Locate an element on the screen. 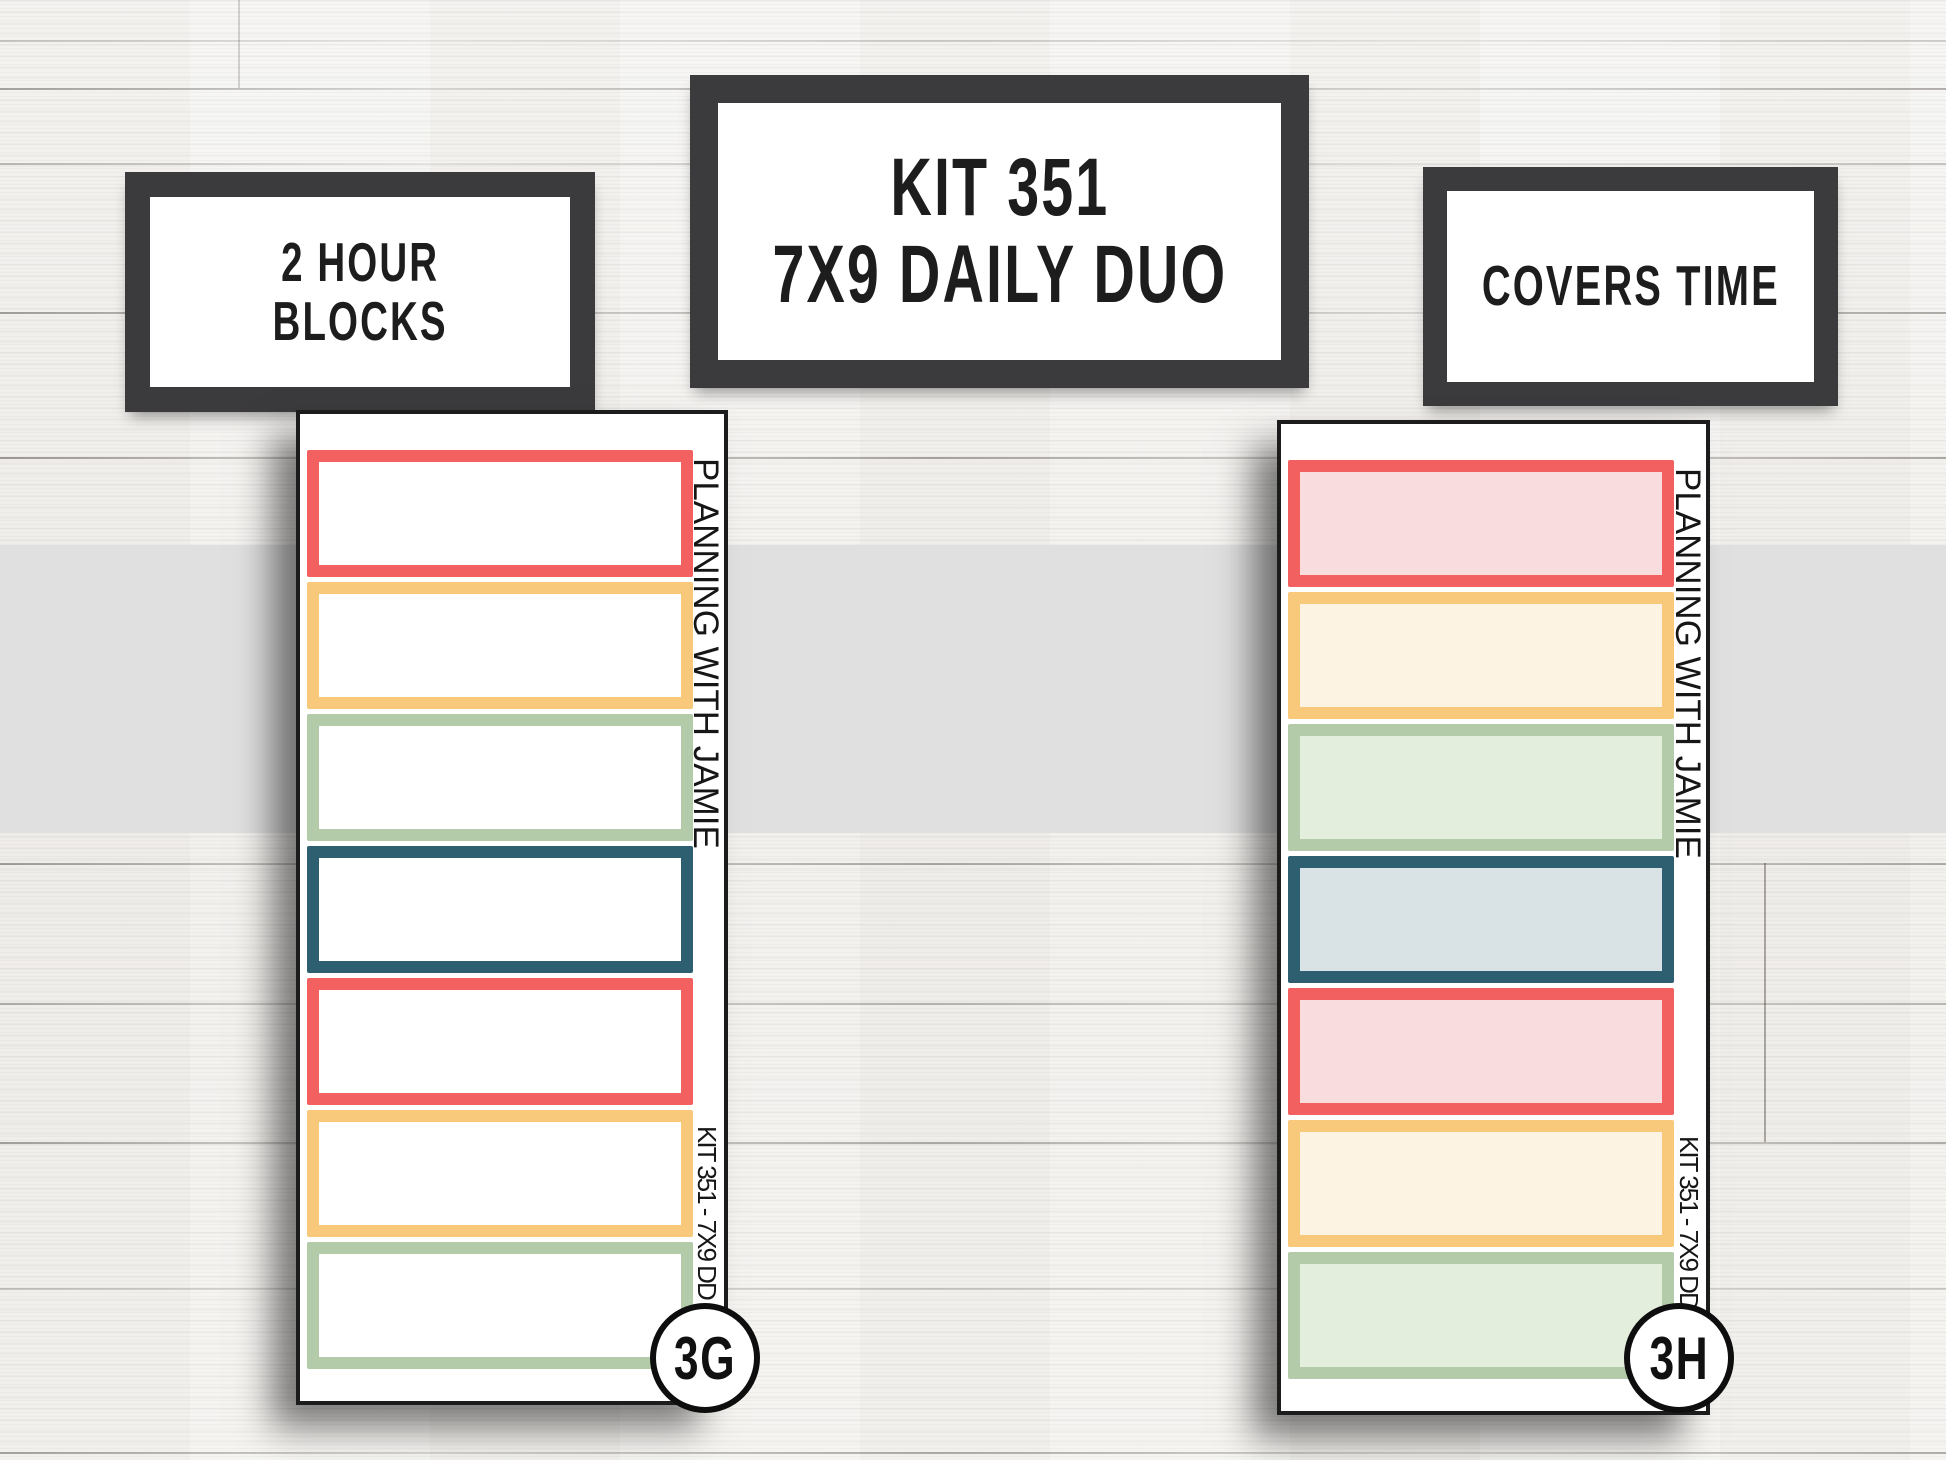 The image size is (1946, 1460). sheet-badge: 3G is located at coordinates (705, 1358).